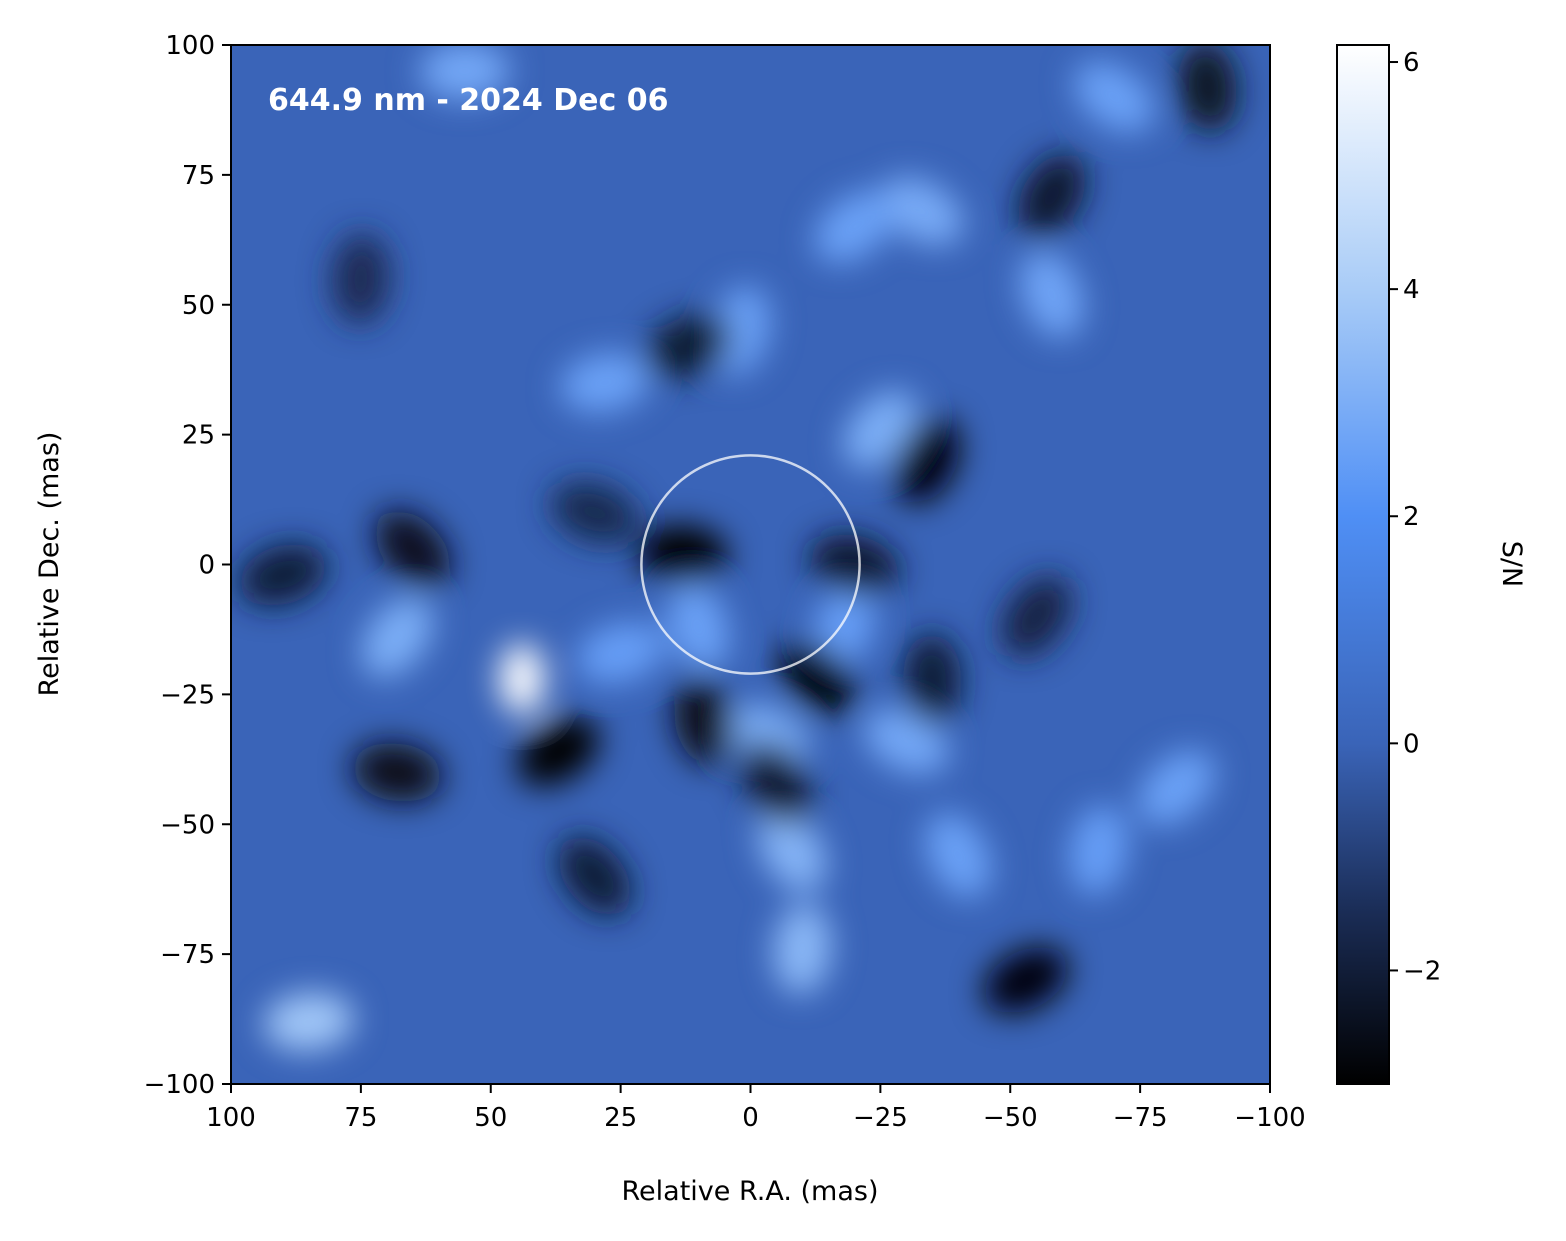  Describe the element at coordinates (198, 436) in the screenshot. I see `y-tick-label: 25` at that location.